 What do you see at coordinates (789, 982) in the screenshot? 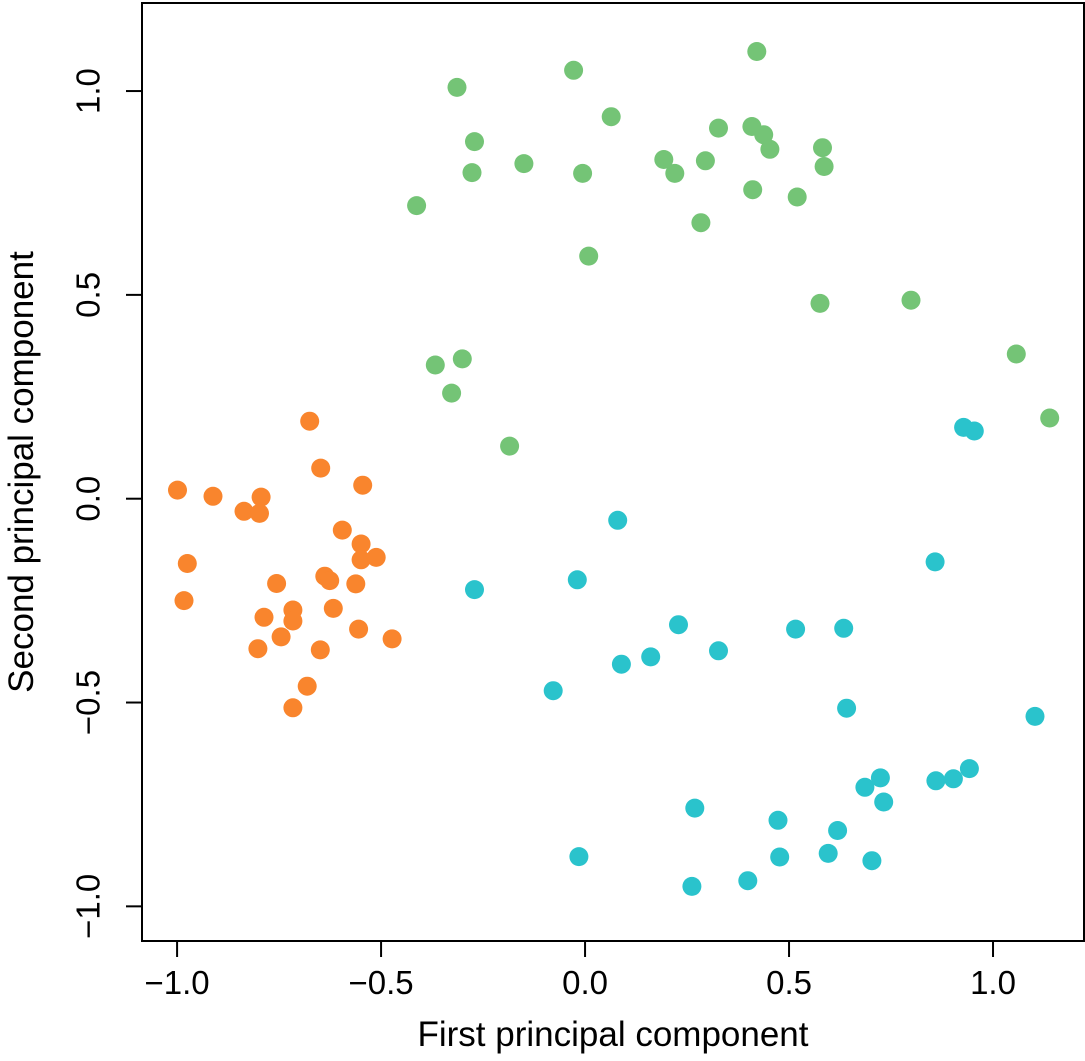
I see `x-tick-label: 0.5` at bounding box center [789, 982].